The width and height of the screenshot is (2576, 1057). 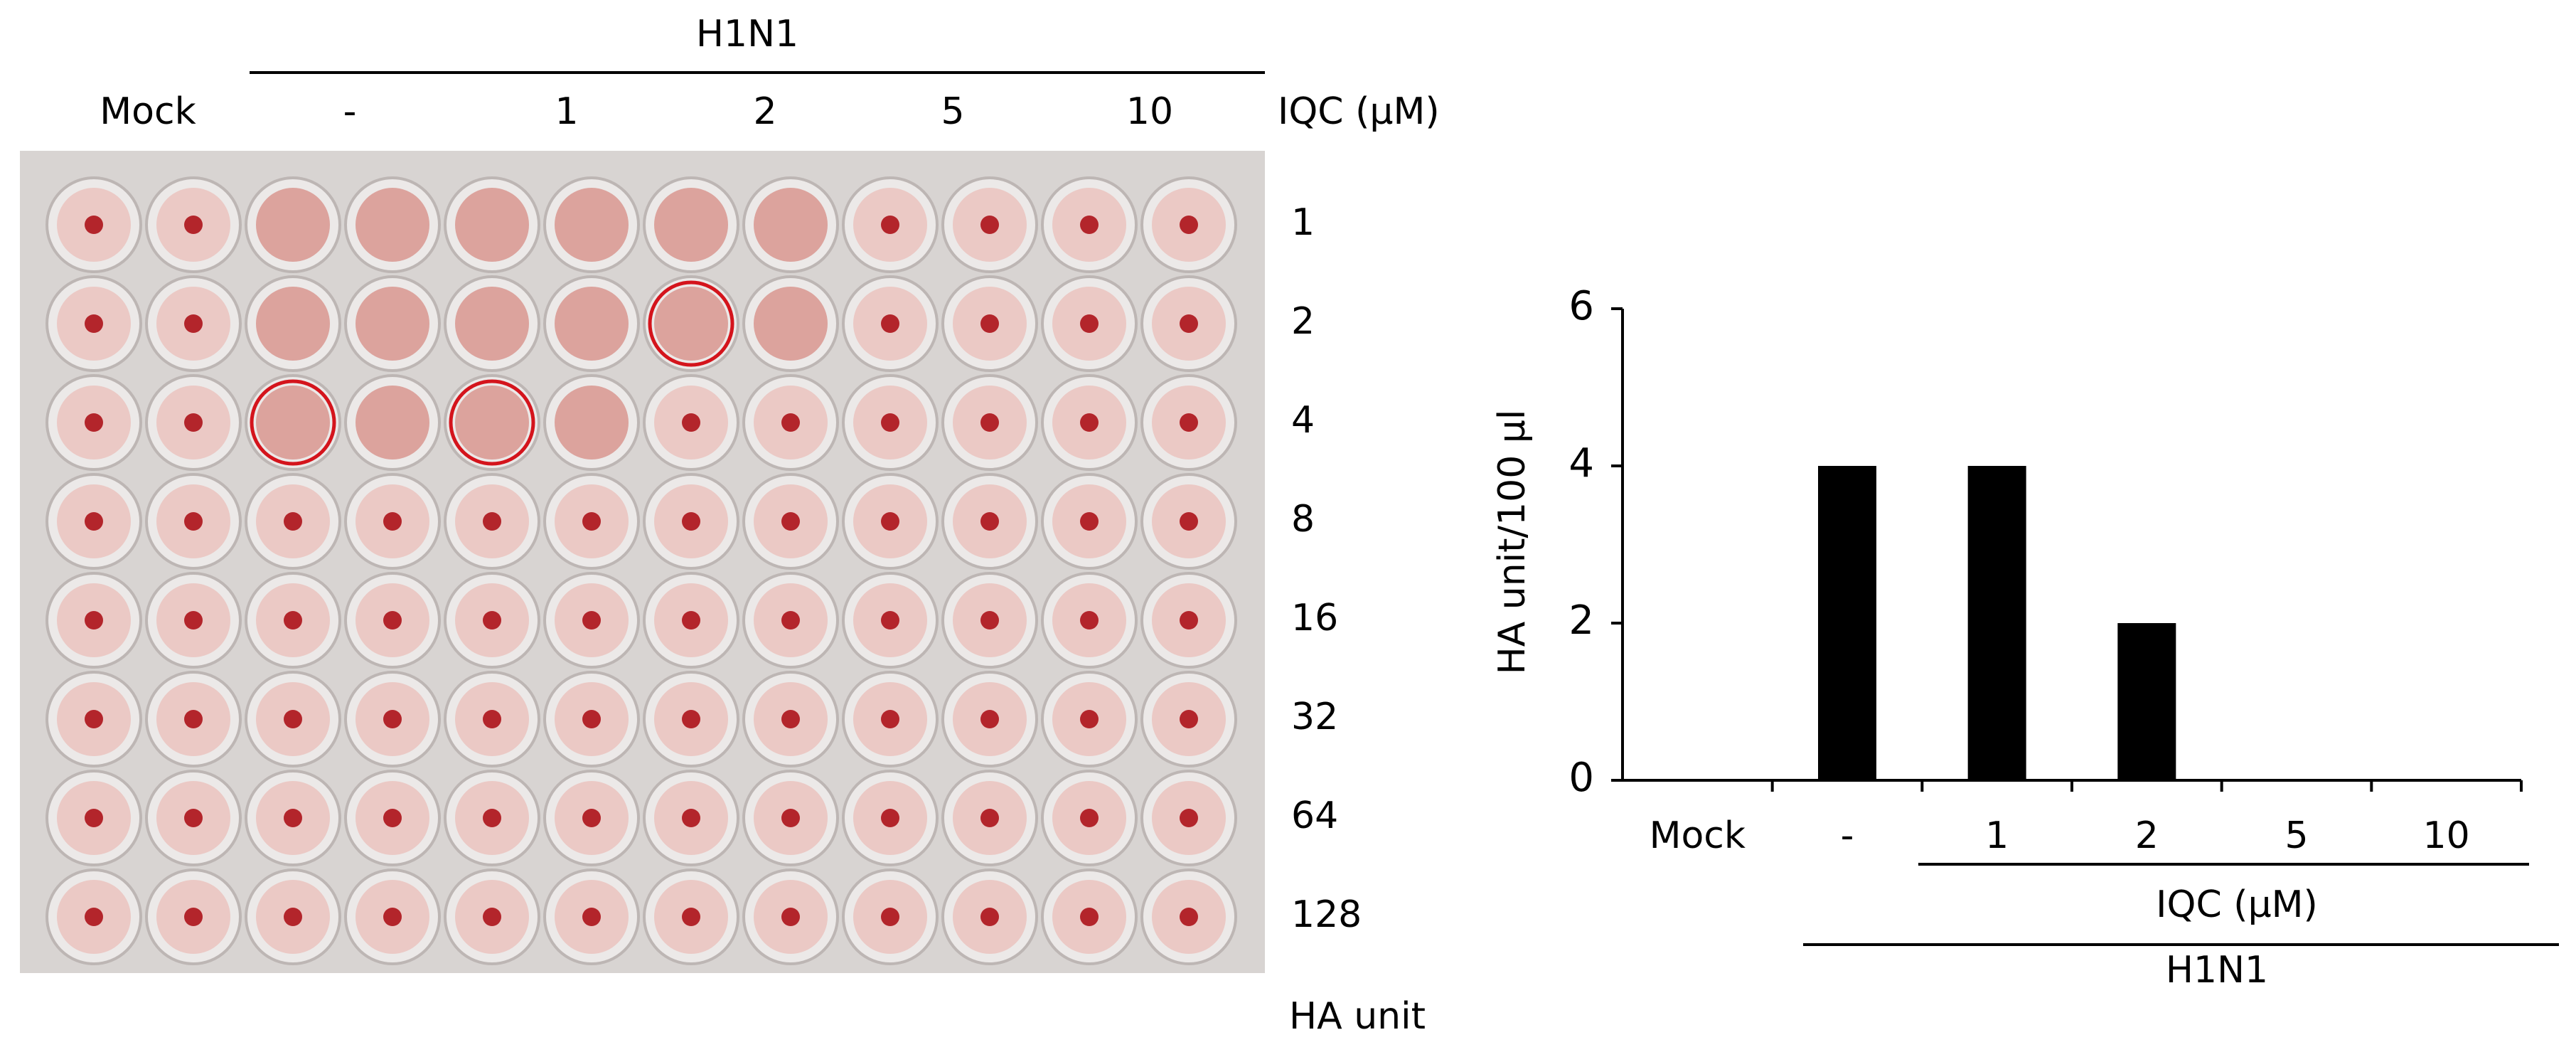 I want to click on group-label: H1N1, so click(x=2217, y=970).